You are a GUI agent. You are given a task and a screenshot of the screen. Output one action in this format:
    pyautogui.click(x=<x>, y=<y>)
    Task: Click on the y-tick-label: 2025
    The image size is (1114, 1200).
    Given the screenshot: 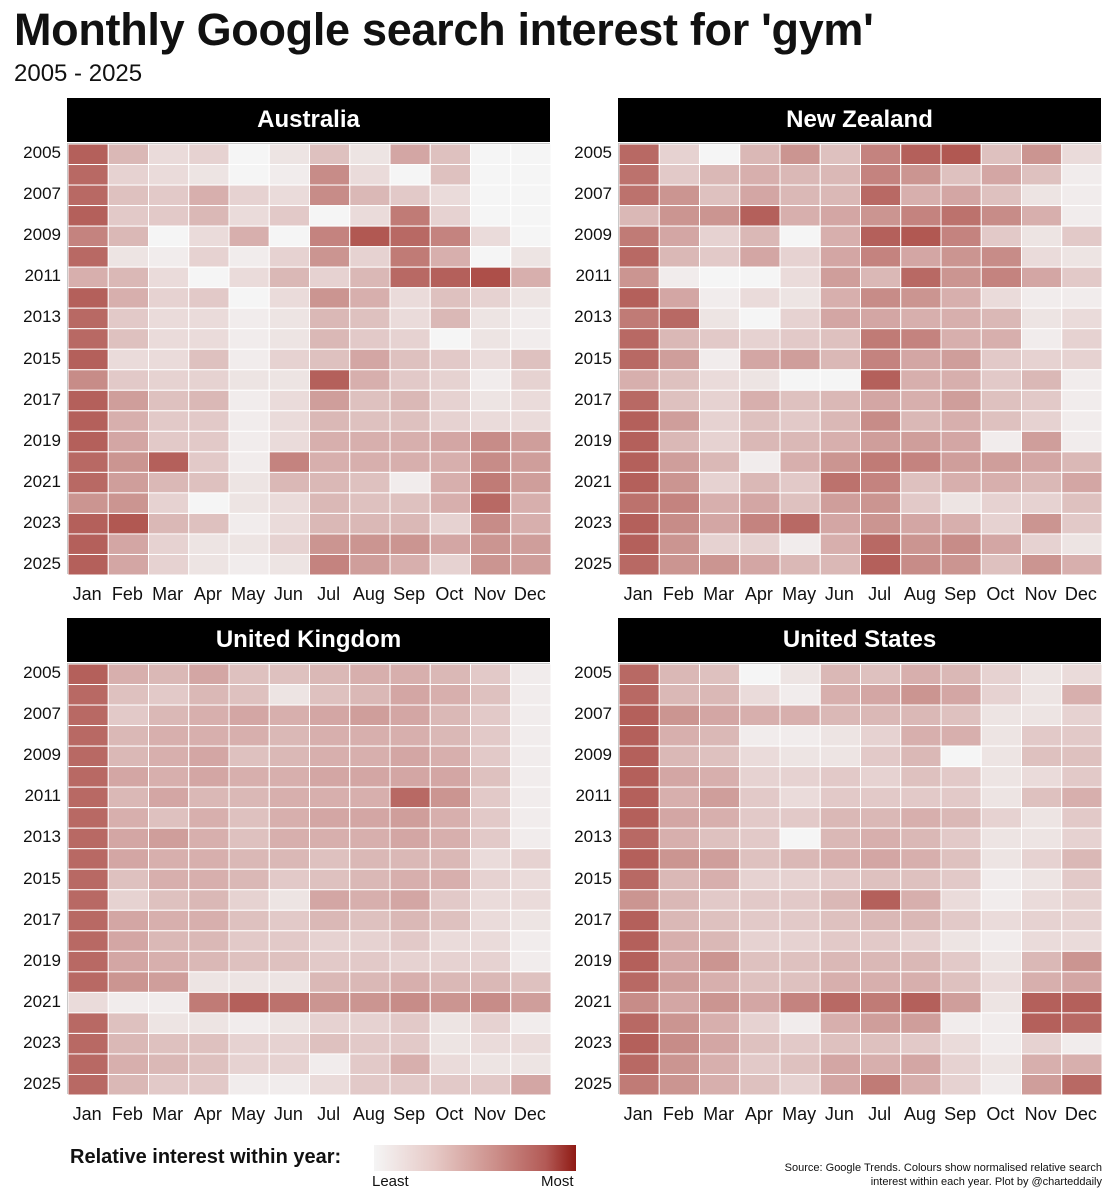 What is the action you would take?
    pyautogui.click(x=42, y=563)
    